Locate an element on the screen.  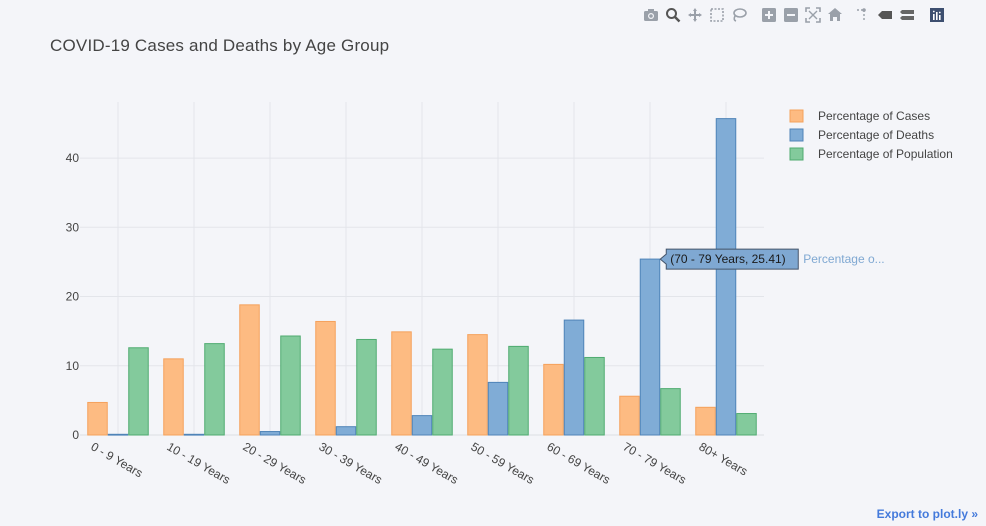
lasso-select-button is located at coordinates (739, 15).